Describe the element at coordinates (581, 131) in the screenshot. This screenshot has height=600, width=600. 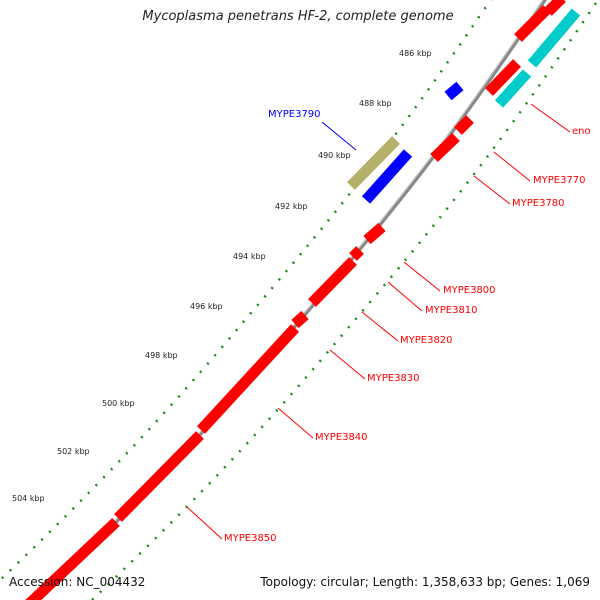
I see `gene-label-eno: eno` at that location.